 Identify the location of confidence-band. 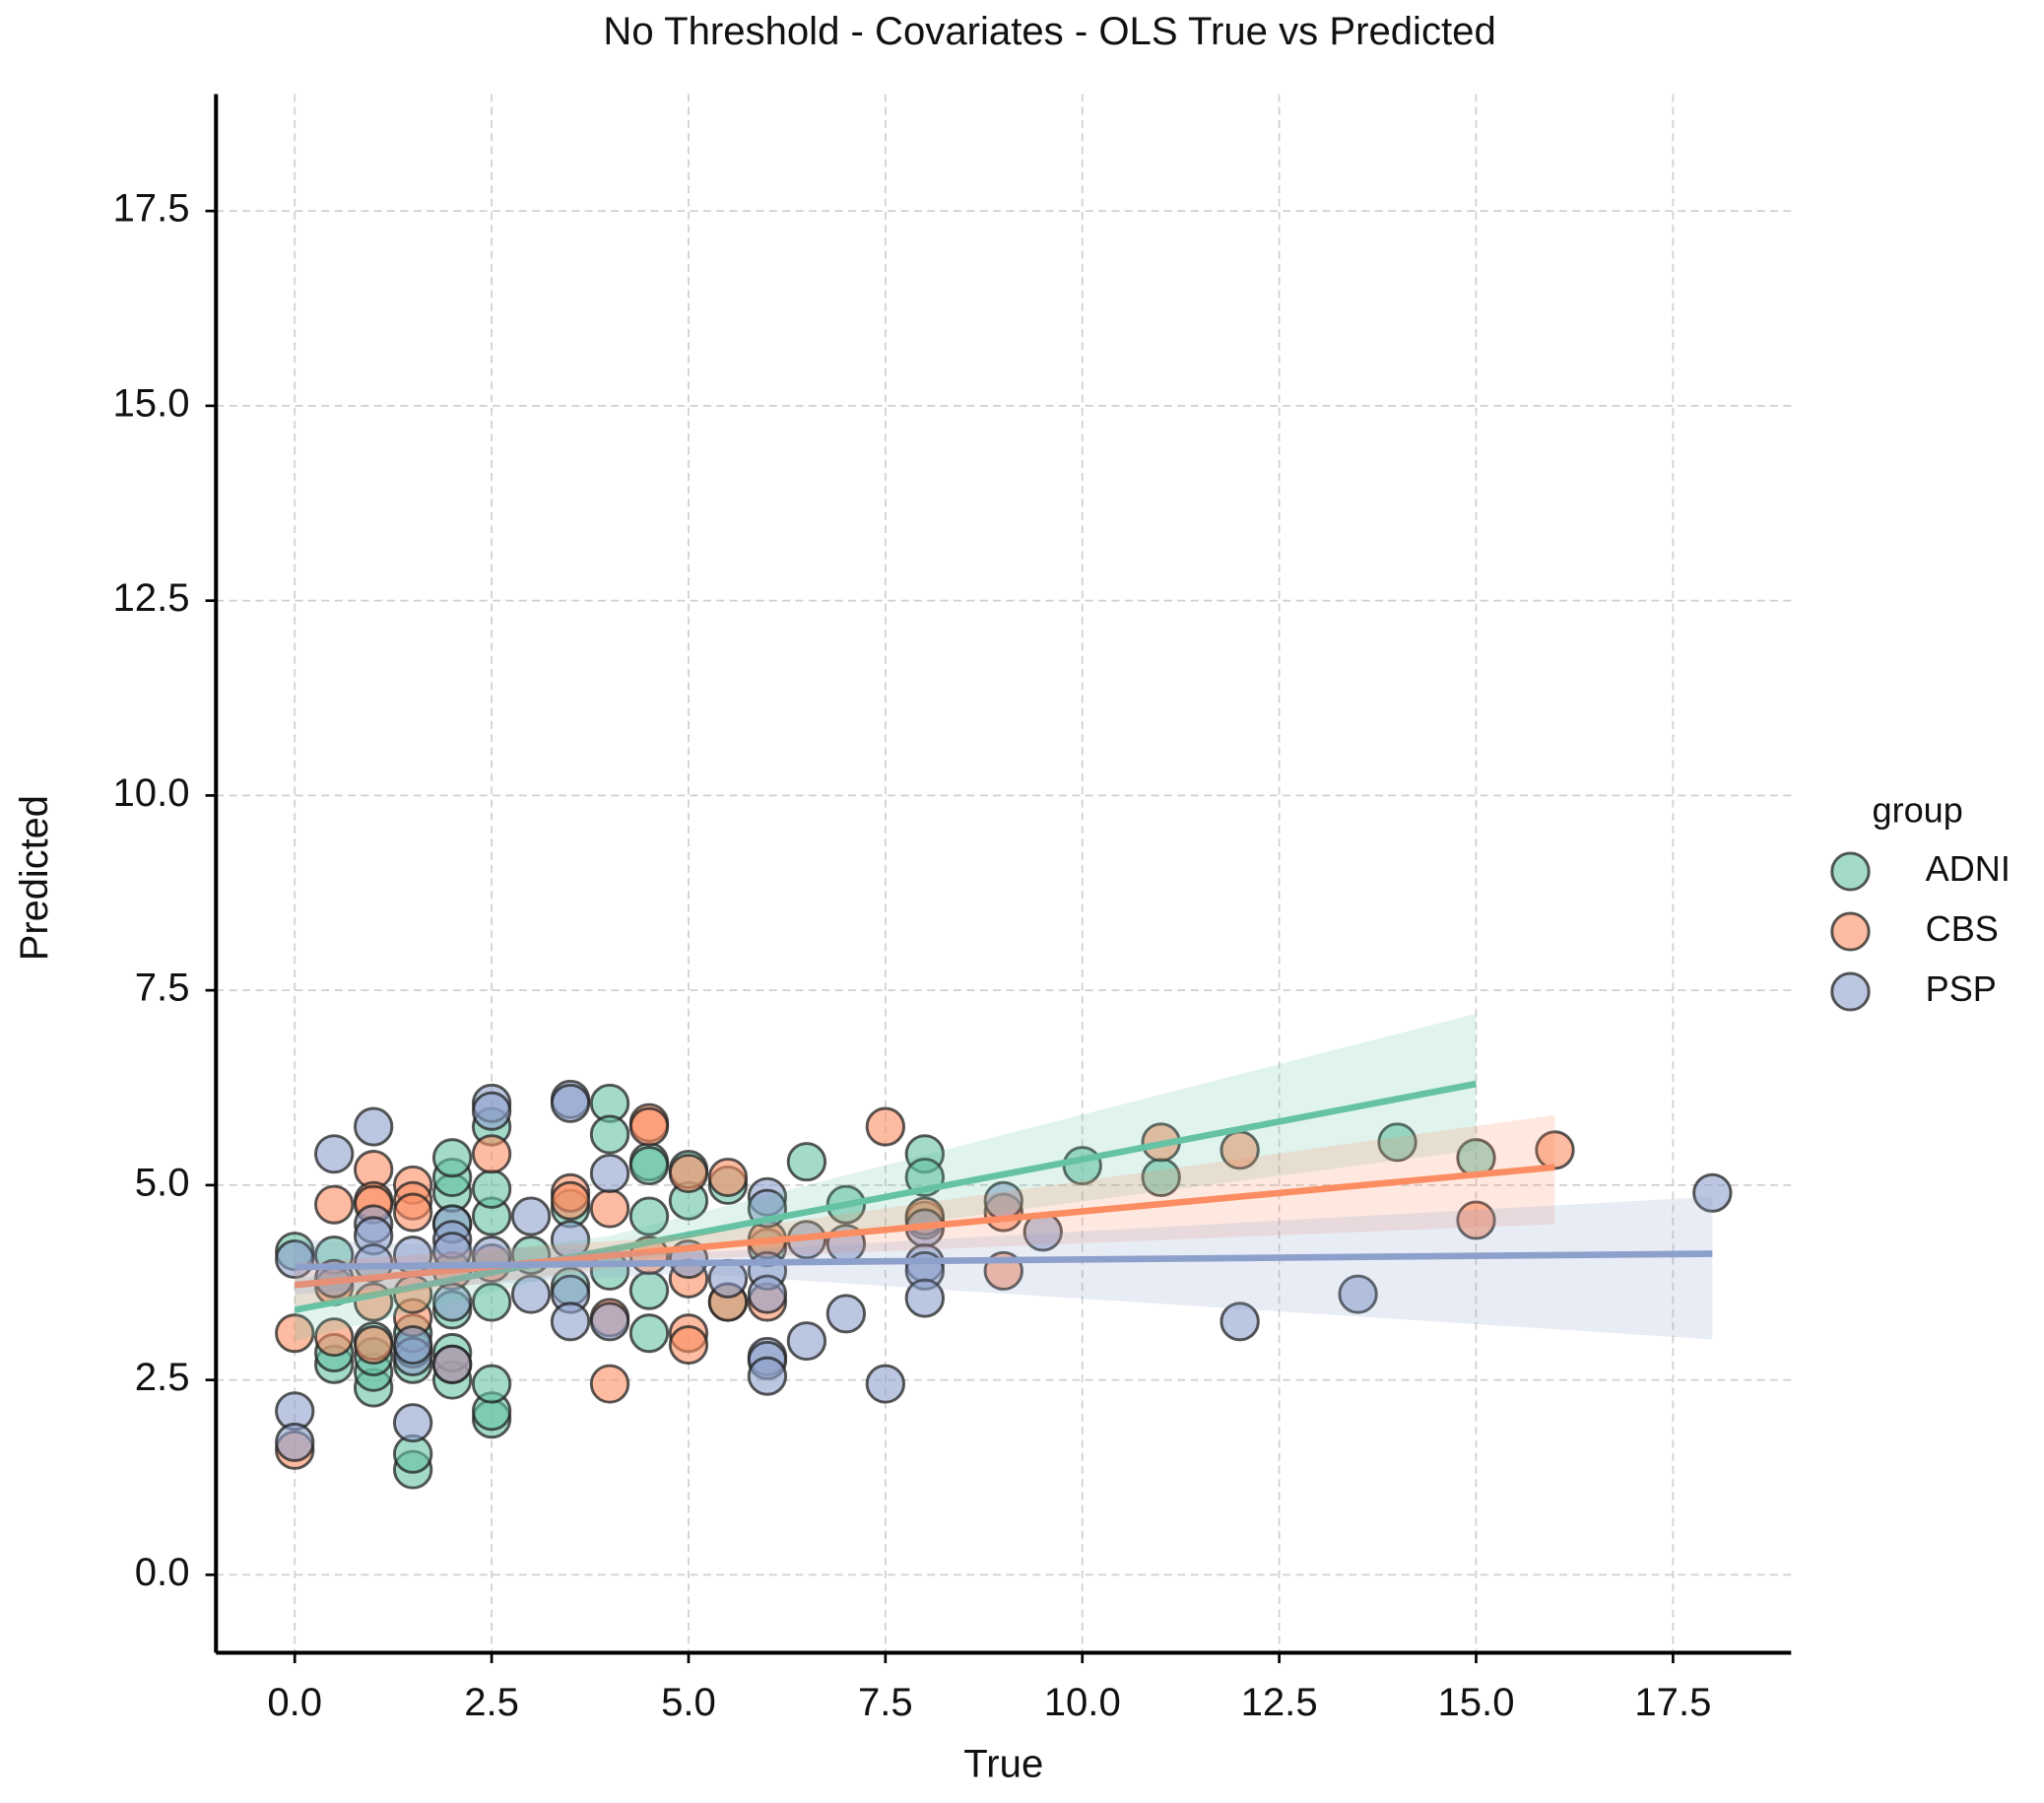
(1004, 1268).